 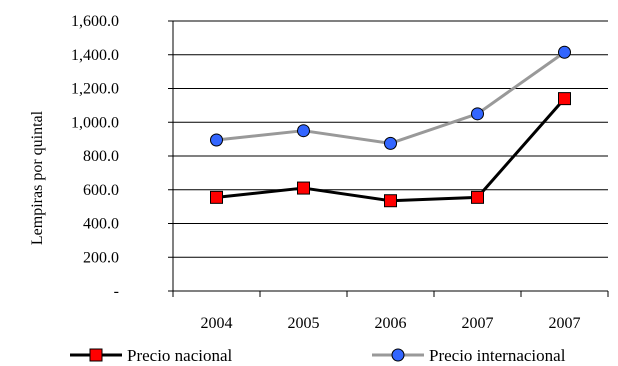 What do you see at coordinates (101, 156) in the screenshot?
I see `y-tick-label: 800.0` at bounding box center [101, 156].